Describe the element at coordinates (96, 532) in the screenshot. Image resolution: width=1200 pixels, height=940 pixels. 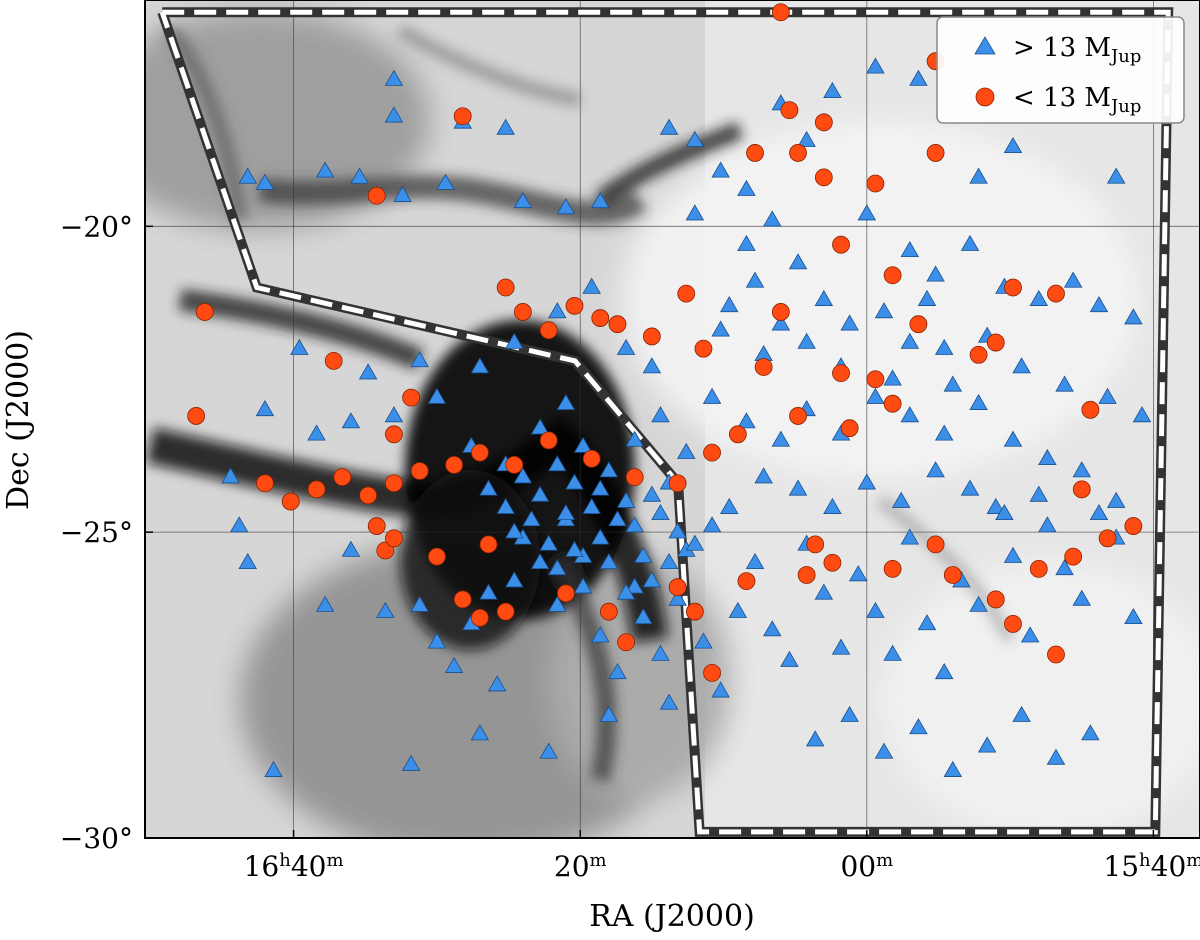
I see `y-tick-label-1: −25°` at that location.